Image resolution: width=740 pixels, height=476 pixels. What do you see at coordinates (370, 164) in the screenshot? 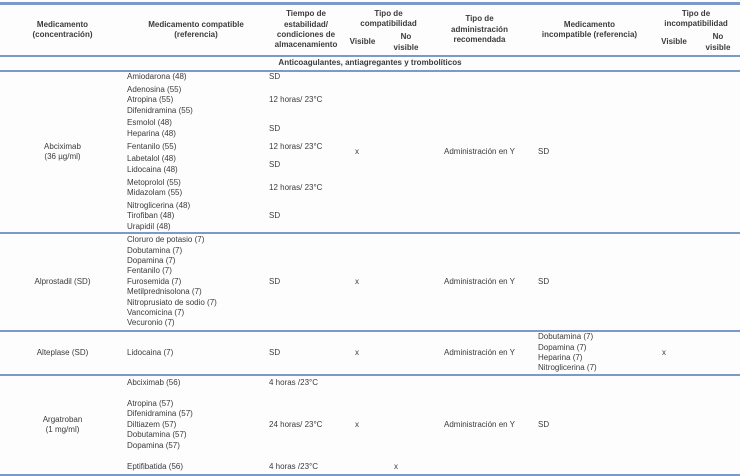
I see `table-row: Labetalol (48) Lidocaina (48) SD` at bounding box center [370, 164].